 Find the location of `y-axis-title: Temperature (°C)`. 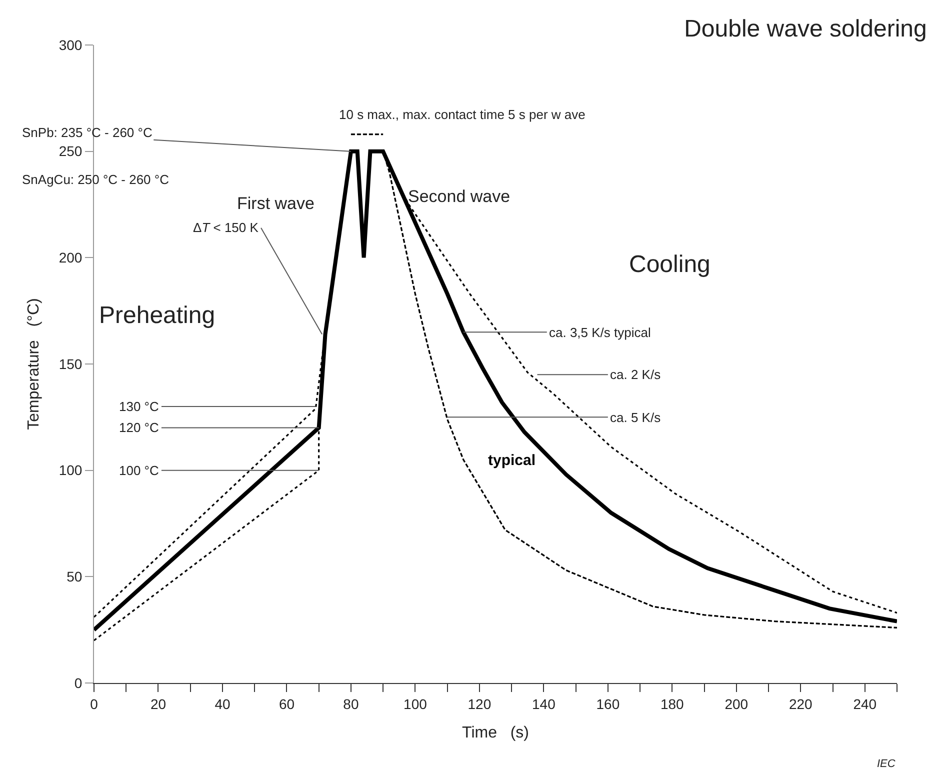

y-axis-title: Temperature (°C) is located at coordinates (34, 364).